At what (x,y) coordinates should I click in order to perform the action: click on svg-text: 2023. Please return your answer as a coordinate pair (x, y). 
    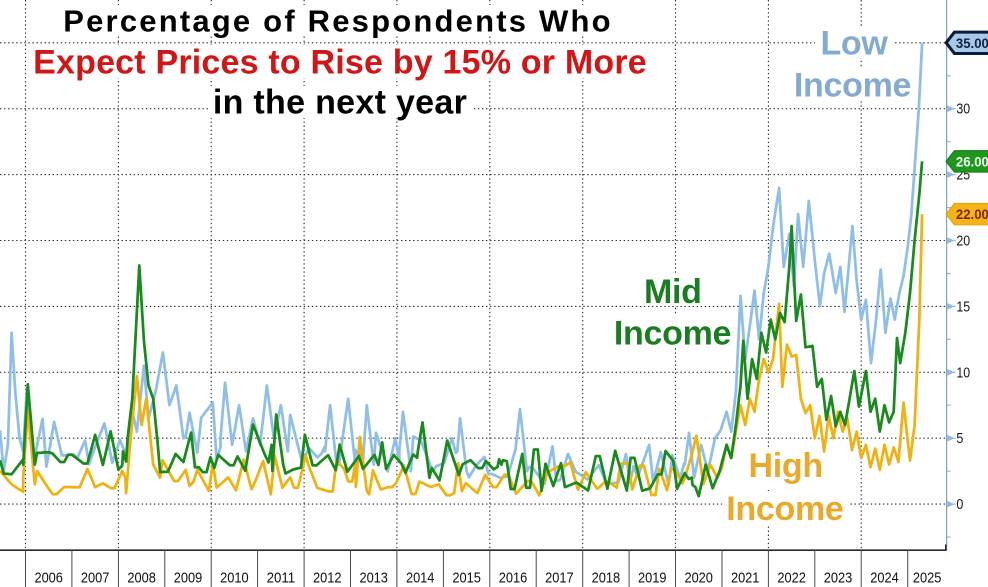
    Looking at the image, I should click on (838, 577).